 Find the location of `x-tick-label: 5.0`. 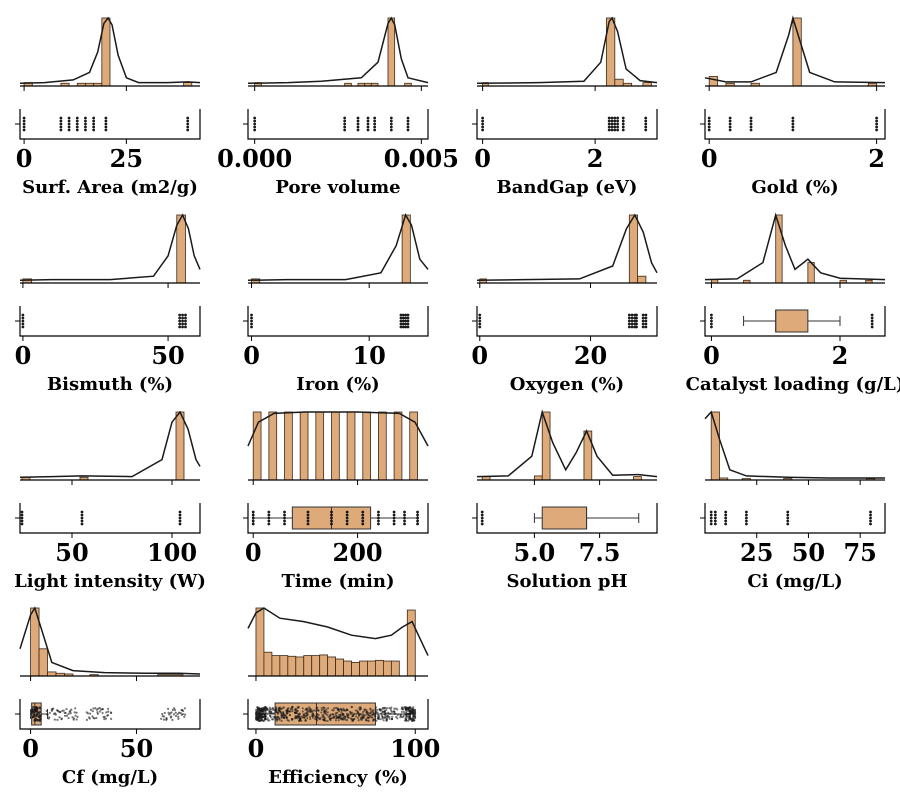

x-tick-label: 5.0 is located at coordinates (535, 552).